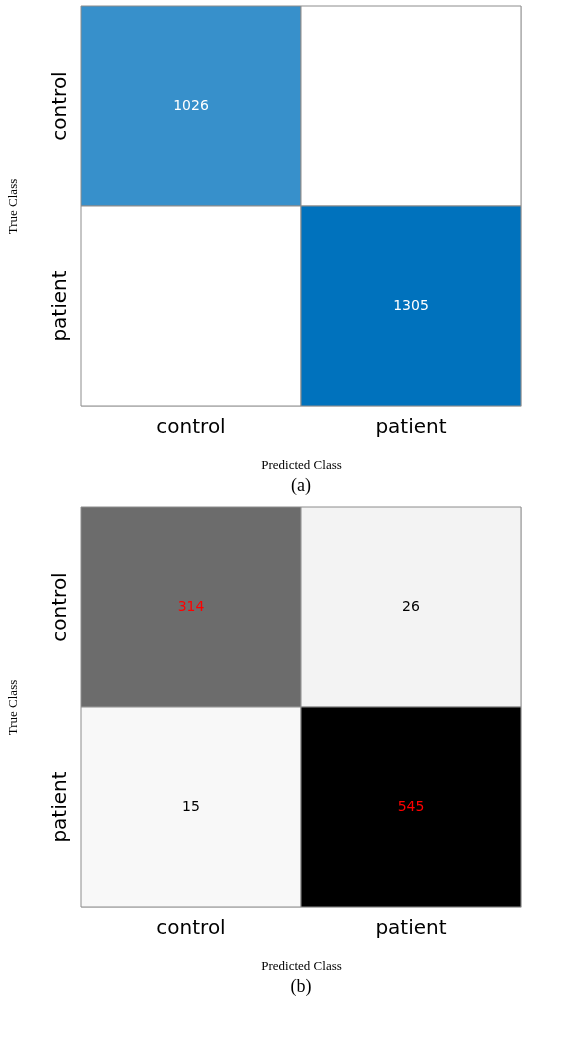  Describe the element at coordinates (411, 806) in the screenshot. I see `data-label: 545` at that location.